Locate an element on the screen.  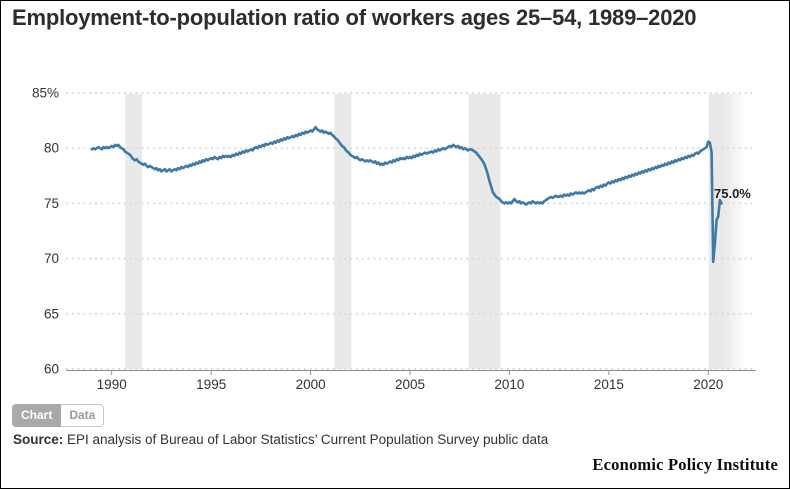
chart-tab-button: Chart is located at coordinates (37, 415).